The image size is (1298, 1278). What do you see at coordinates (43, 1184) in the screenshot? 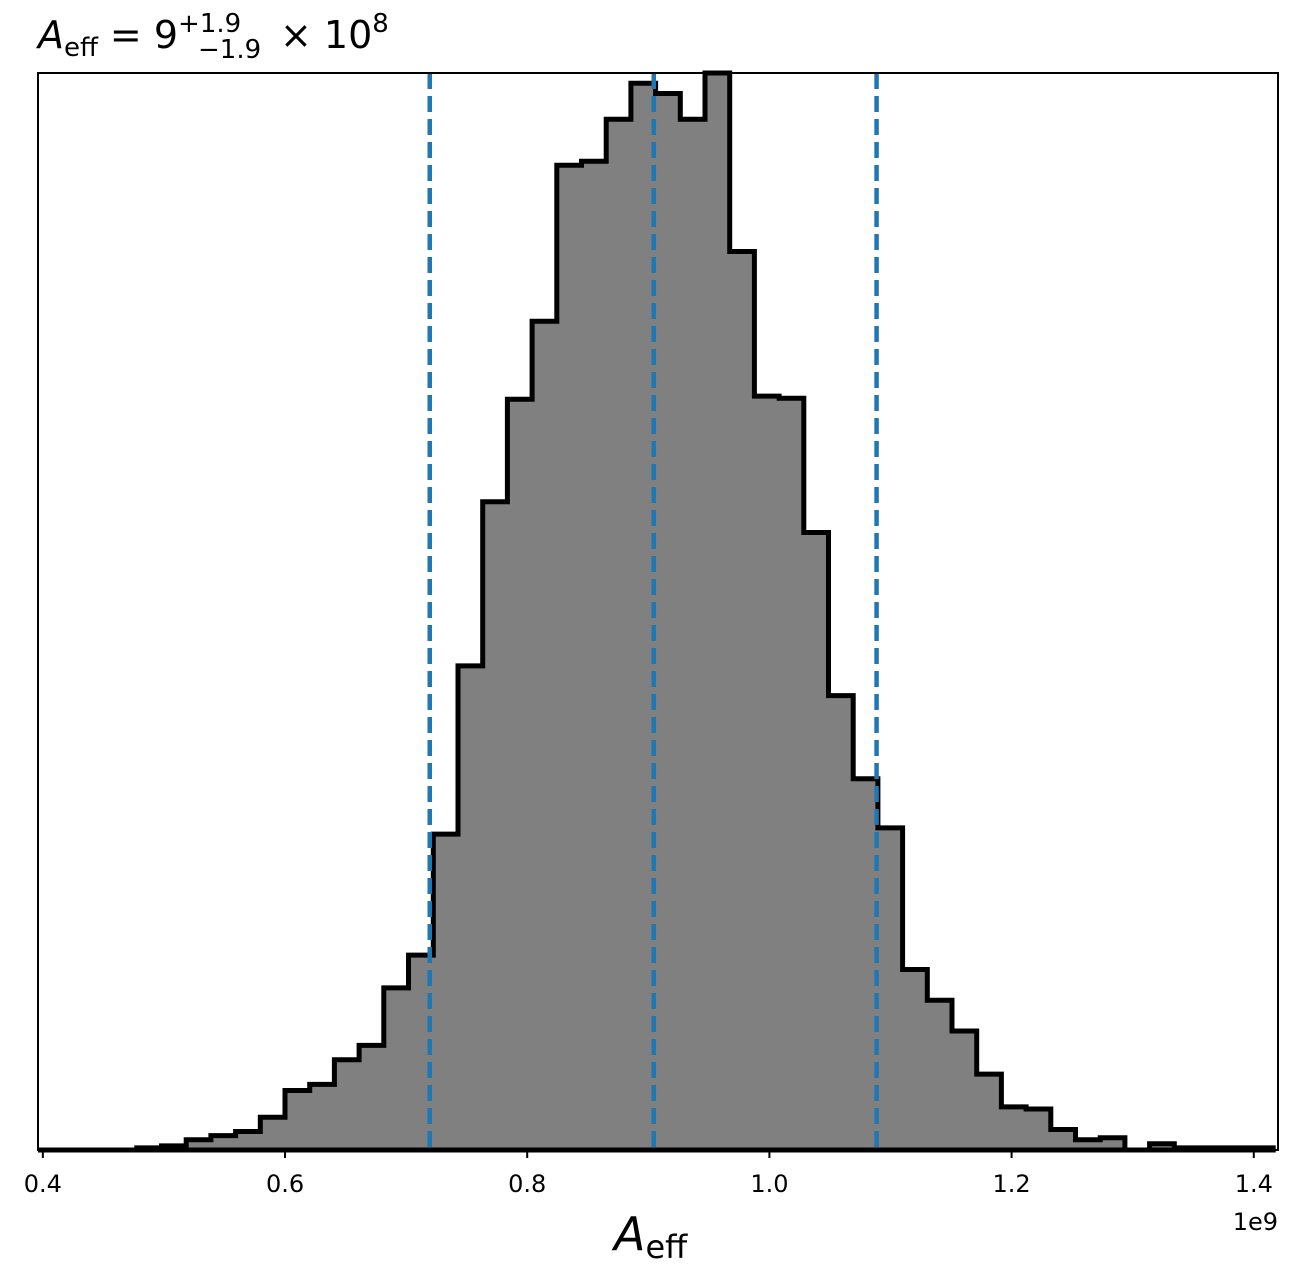
I see `x-tick-label: 0.4` at bounding box center [43, 1184].